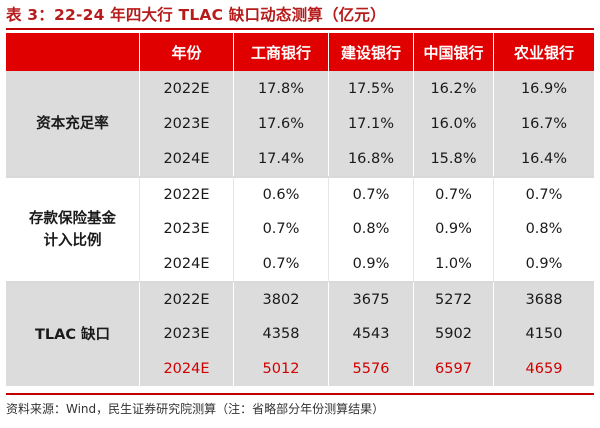 The height and width of the screenshot is (428, 600). What do you see at coordinates (195, 409) in the screenshot?
I see `source-note: 资料来源：Wind，民生证券研究院测算（注：省略部分年份测算结果）` at bounding box center [195, 409].